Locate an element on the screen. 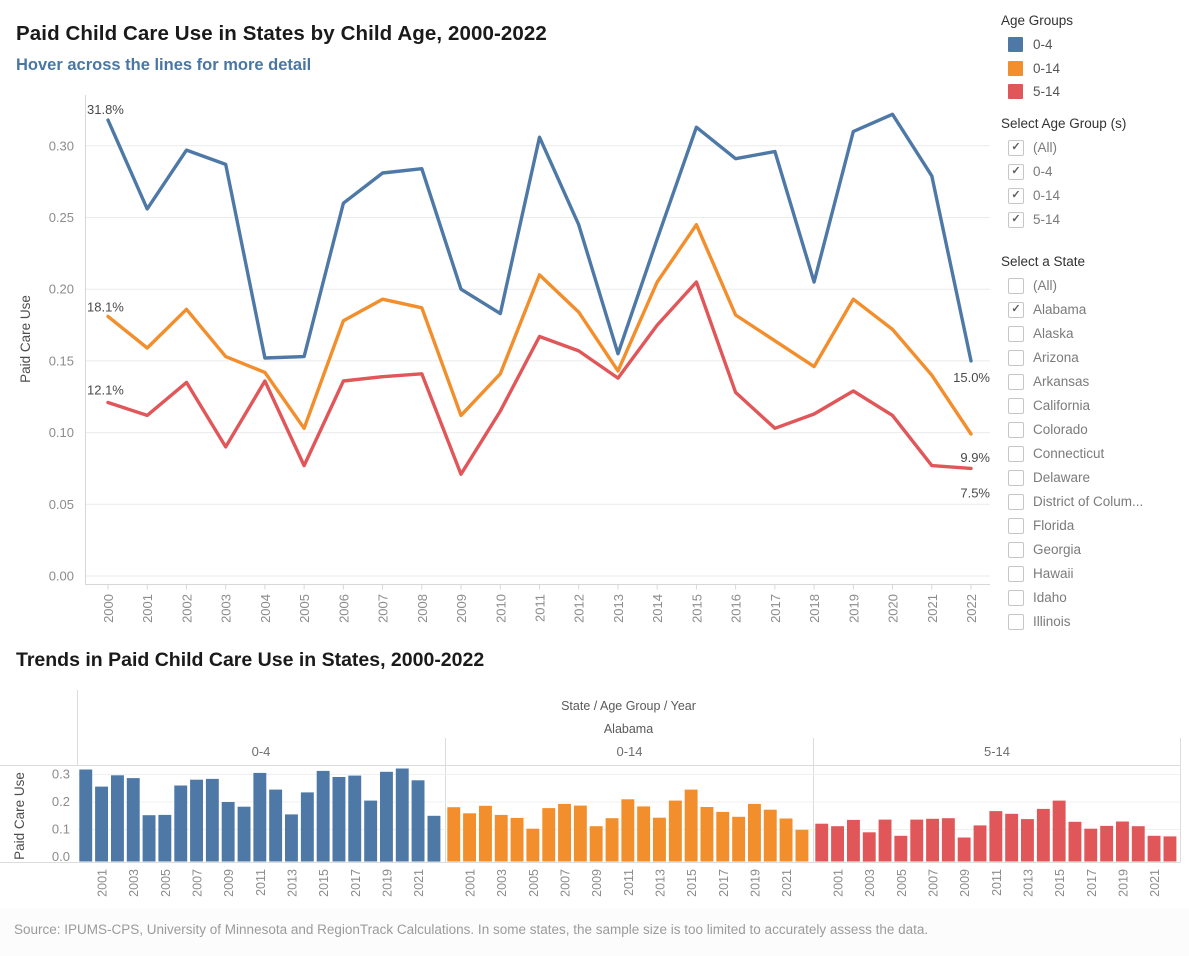 The image size is (1189, 956). state-option-Delaware: Delaware is located at coordinates (1094, 478).